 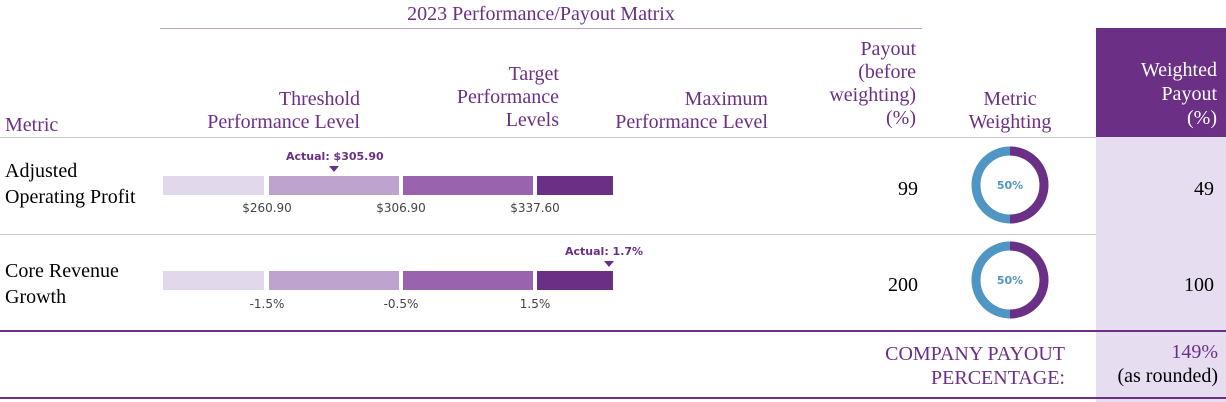 What do you see at coordinates (1194, 352) in the screenshot?
I see `company-payout-percentage: 149%` at bounding box center [1194, 352].